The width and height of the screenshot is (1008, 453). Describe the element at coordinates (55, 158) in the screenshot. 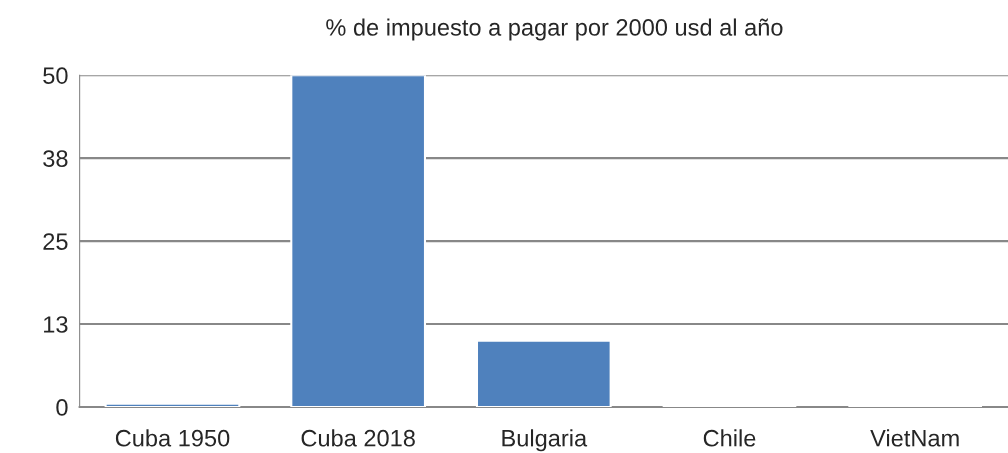

I see `y-tick-label: 38` at that location.